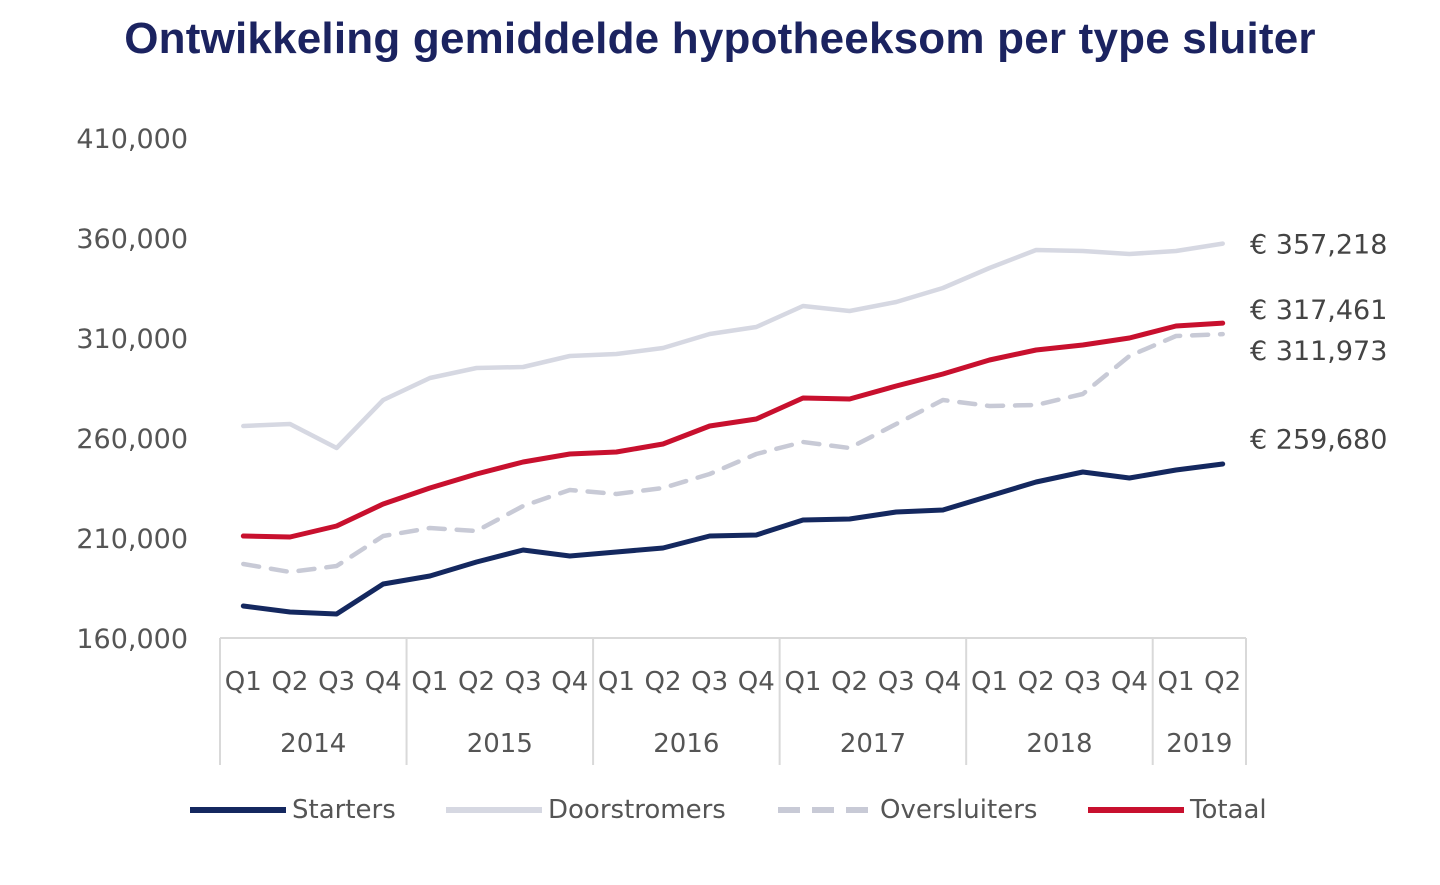 The image size is (1440, 885). I want to click on end-value-label-totaal: € 317,461, so click(1318, 310).